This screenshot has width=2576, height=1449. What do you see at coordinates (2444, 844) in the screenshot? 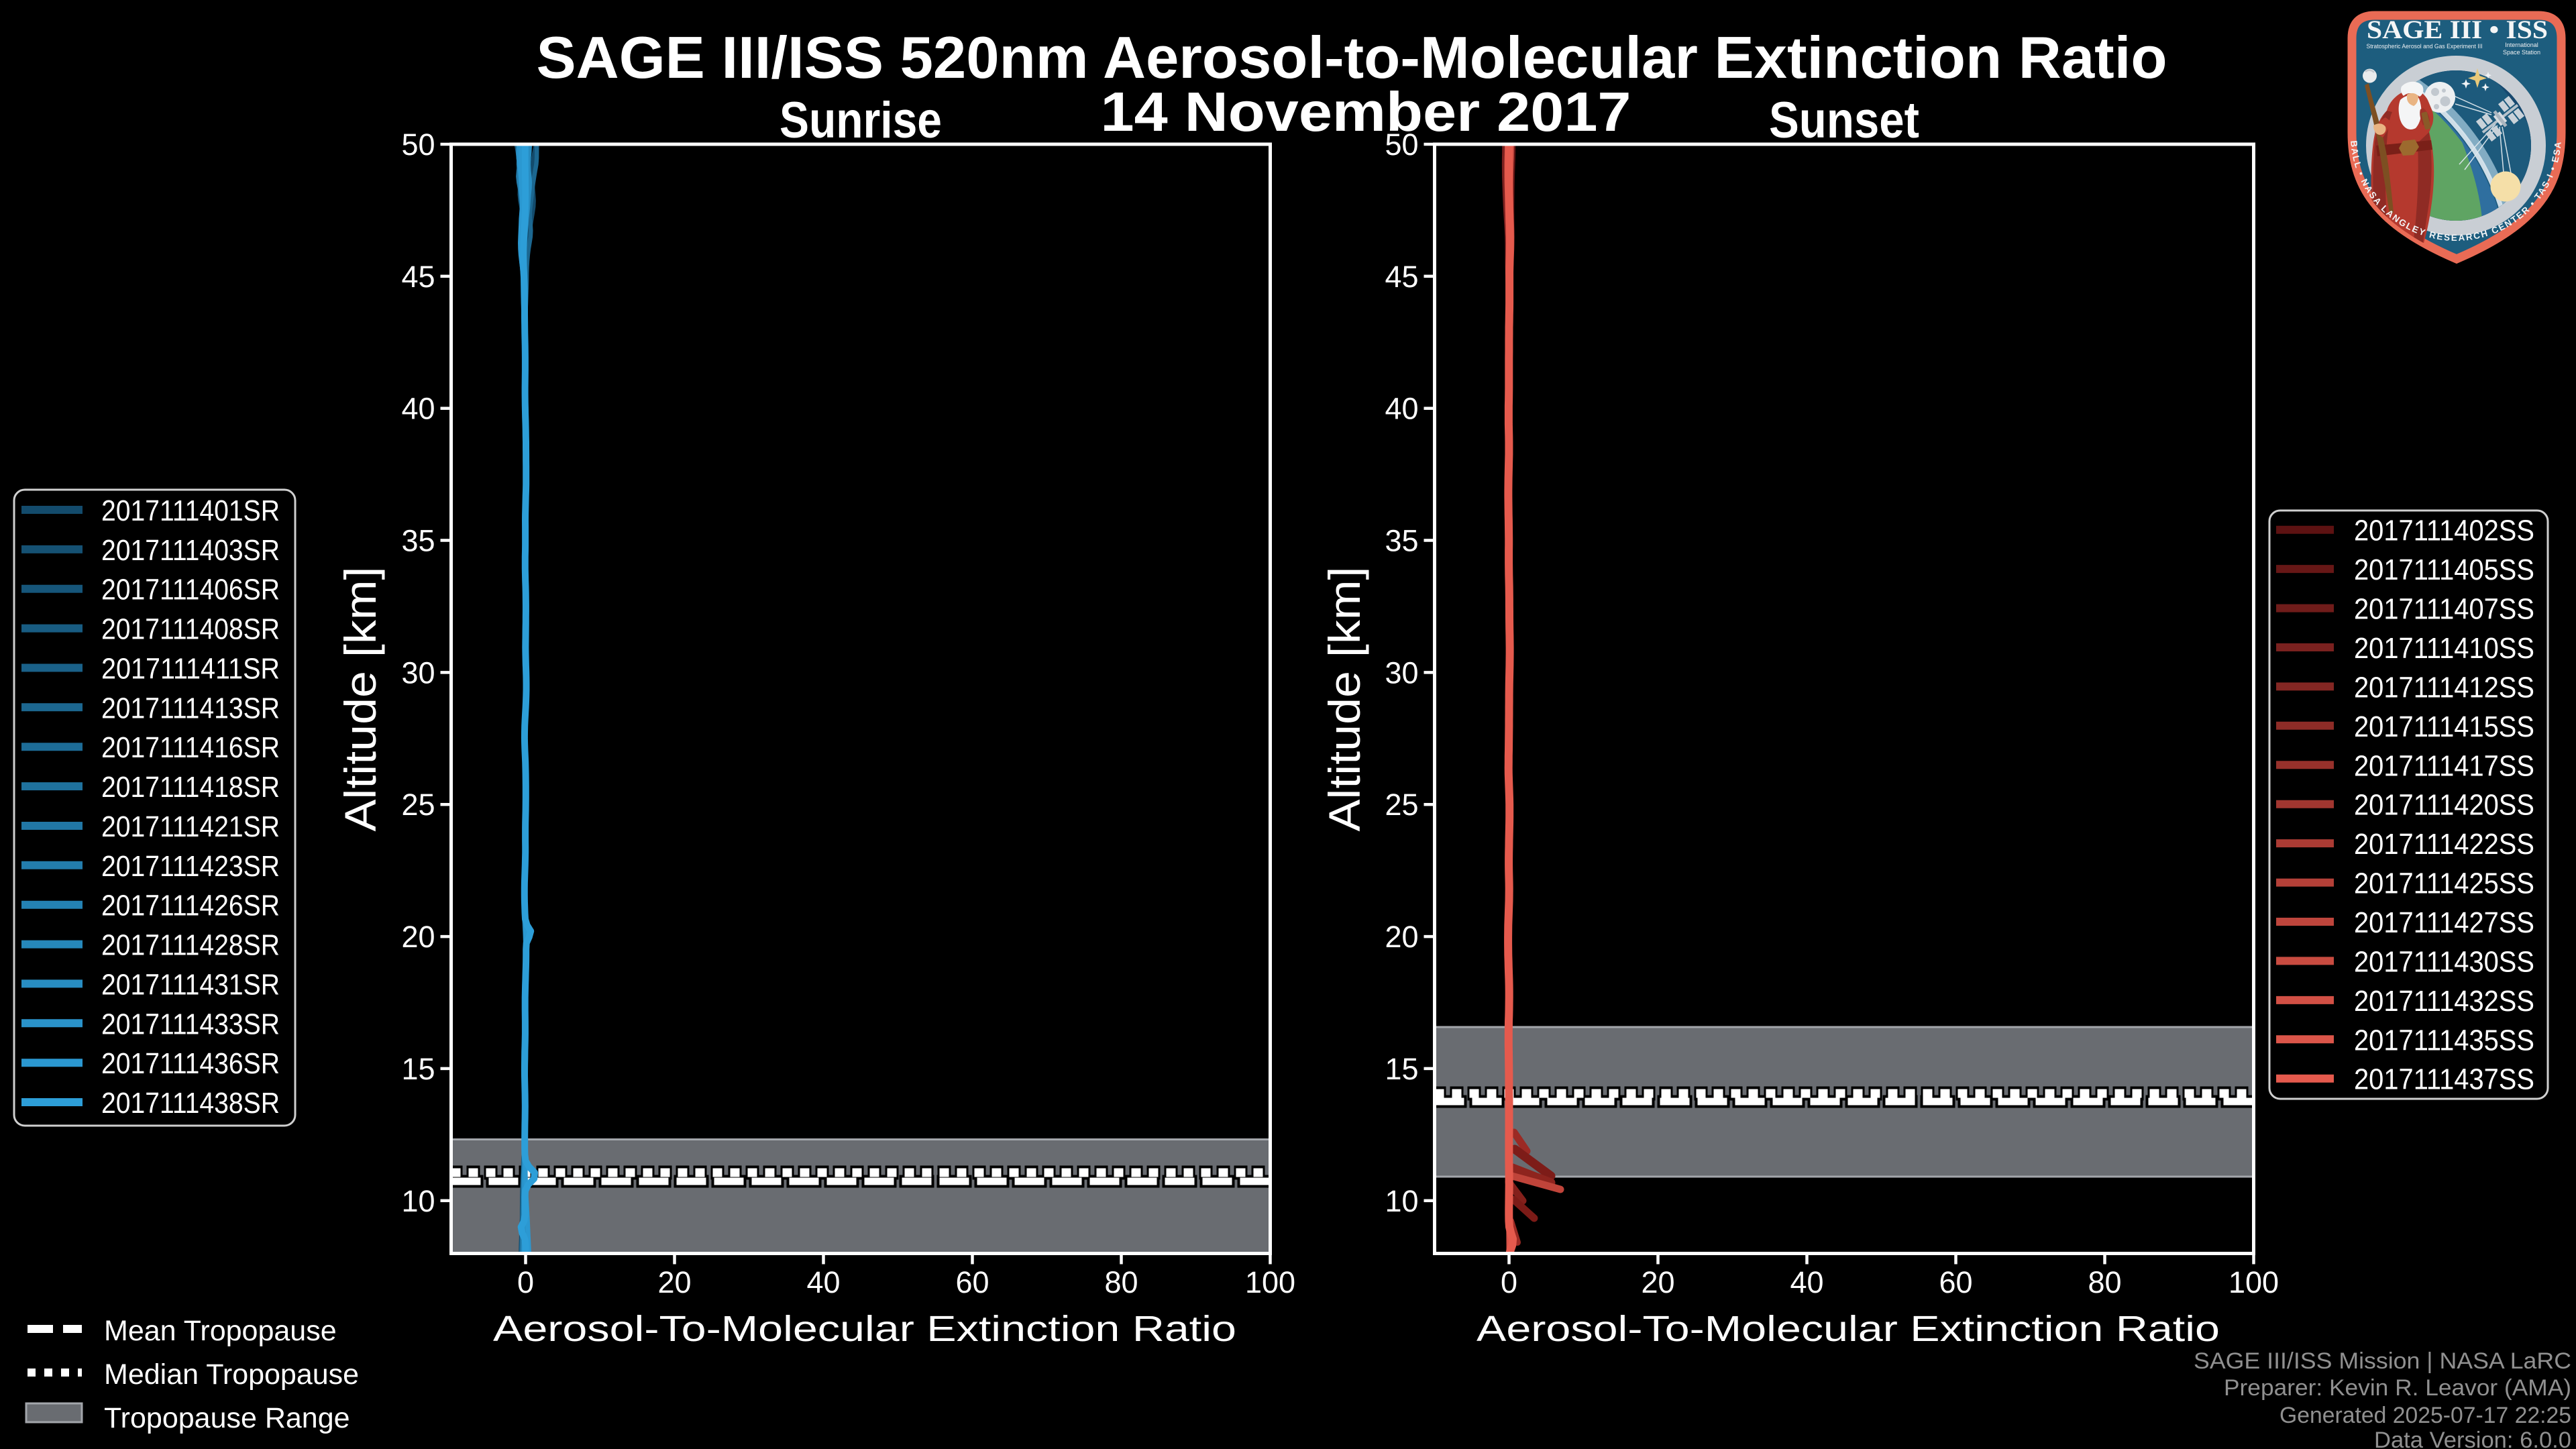
I see `svg-text: 2017111422SS` at bounding box center [2444, 844].